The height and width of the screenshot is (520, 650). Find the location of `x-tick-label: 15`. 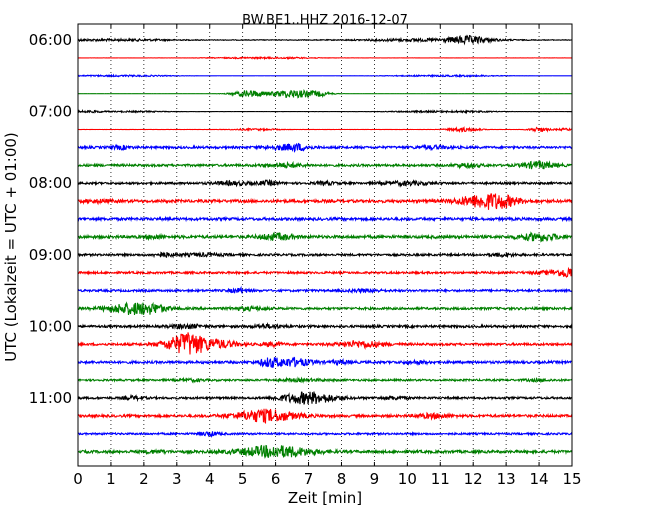

x-tick-label: 15 is located at coordinates (571, 479).